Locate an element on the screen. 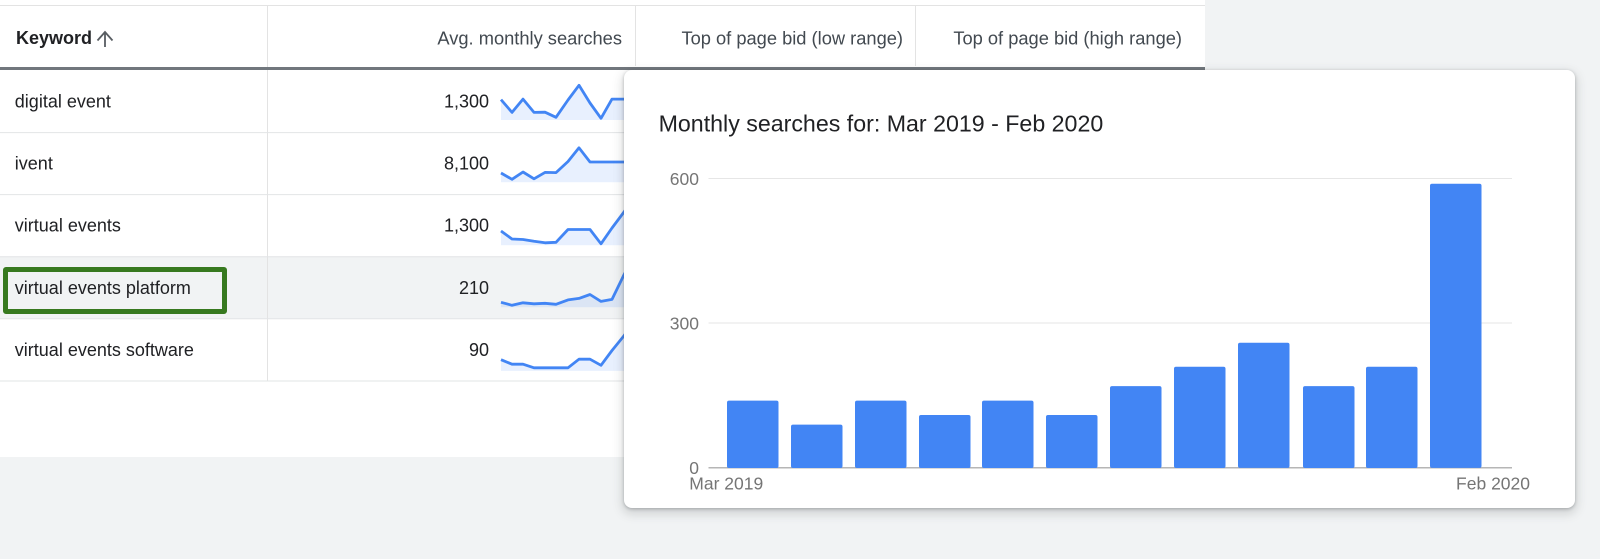 The image size is (1600, 559). svg-text: Top of page bid (high range) is located at coordinates (1067, 38).